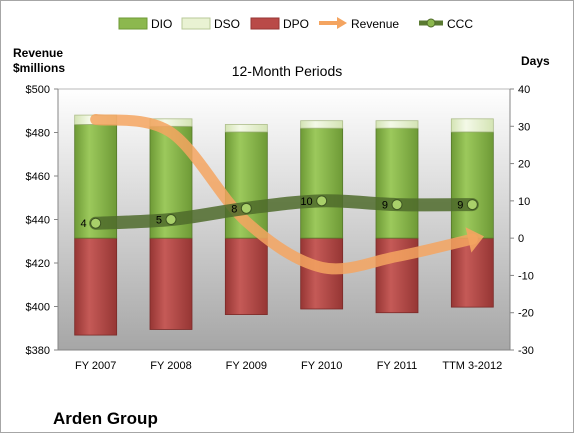  I want to click on ccc-layer: 4 5 8 10 9 9, so click(280, 212).